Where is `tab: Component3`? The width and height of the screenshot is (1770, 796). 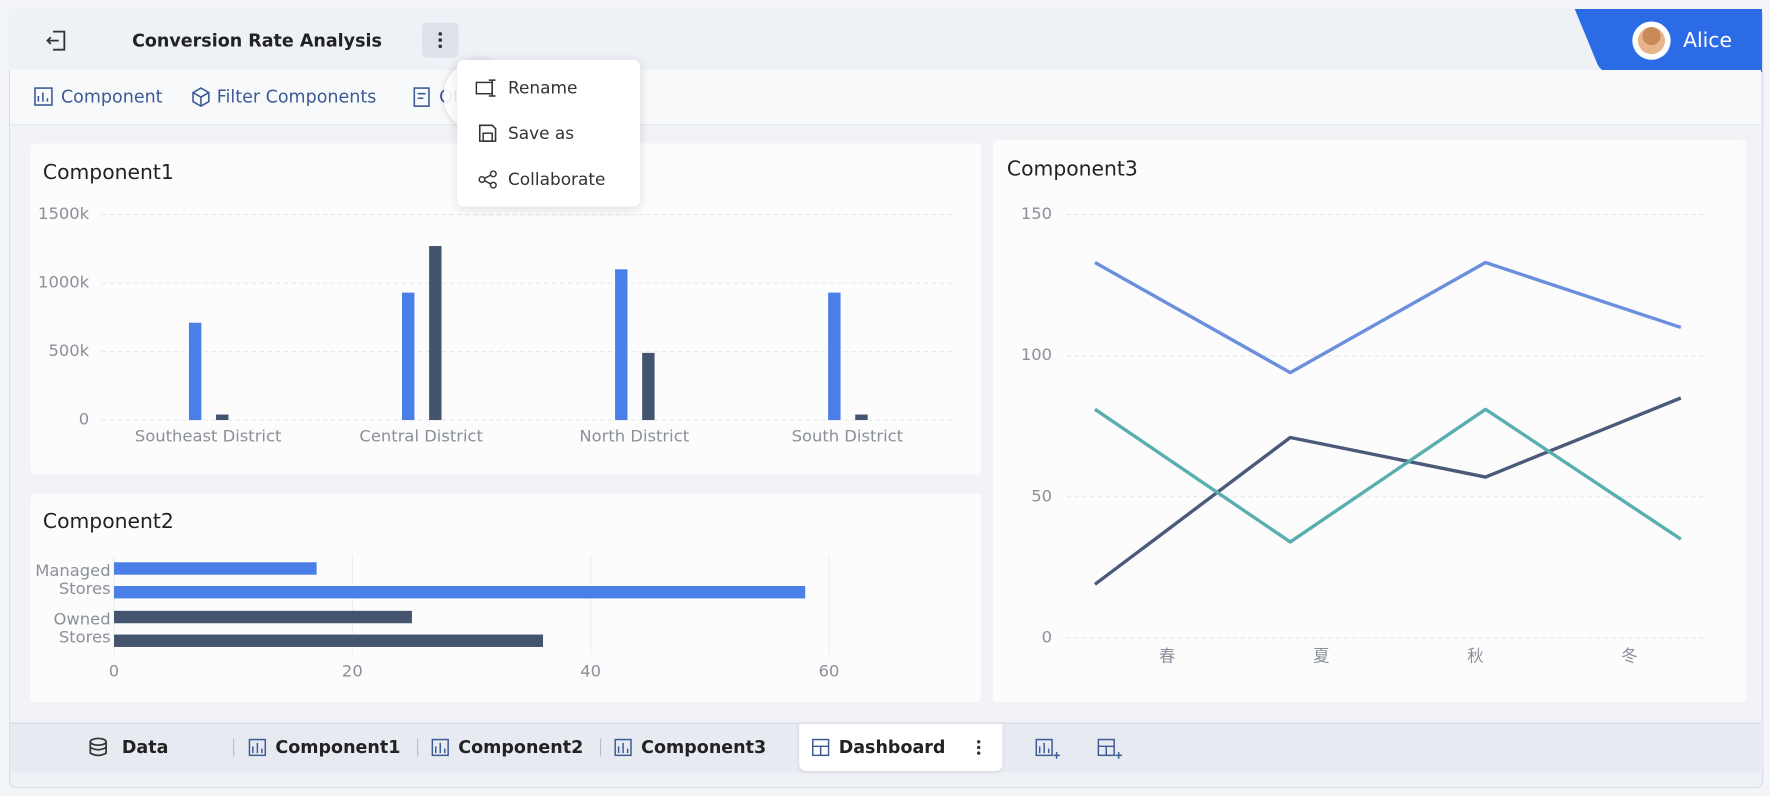 tab: Component3 is located at coordinates (704, 747).